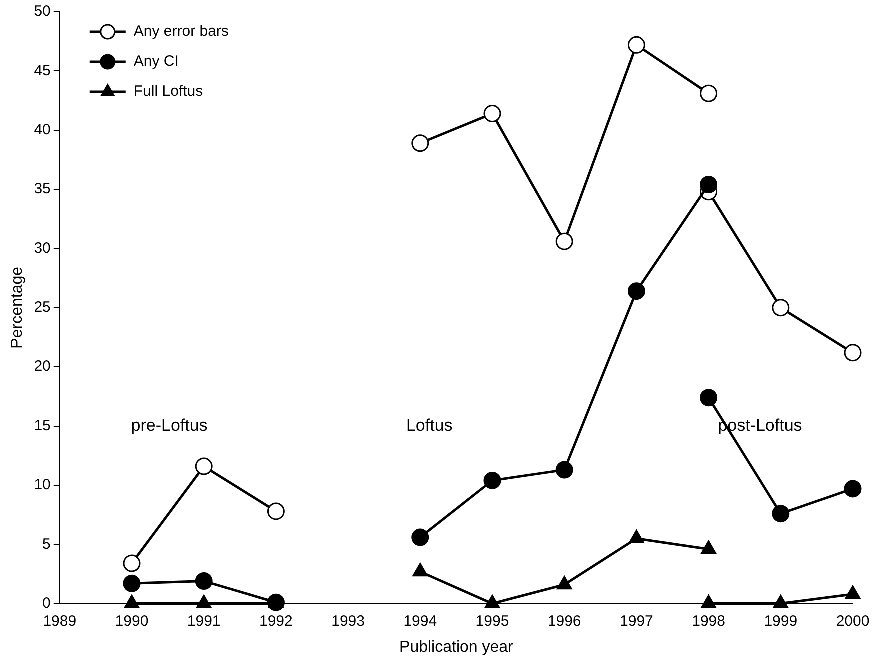 Image resolution: width=873 pixels, height=665 pixels. I want to click on y-tick-label: 10, so click(42, 485).